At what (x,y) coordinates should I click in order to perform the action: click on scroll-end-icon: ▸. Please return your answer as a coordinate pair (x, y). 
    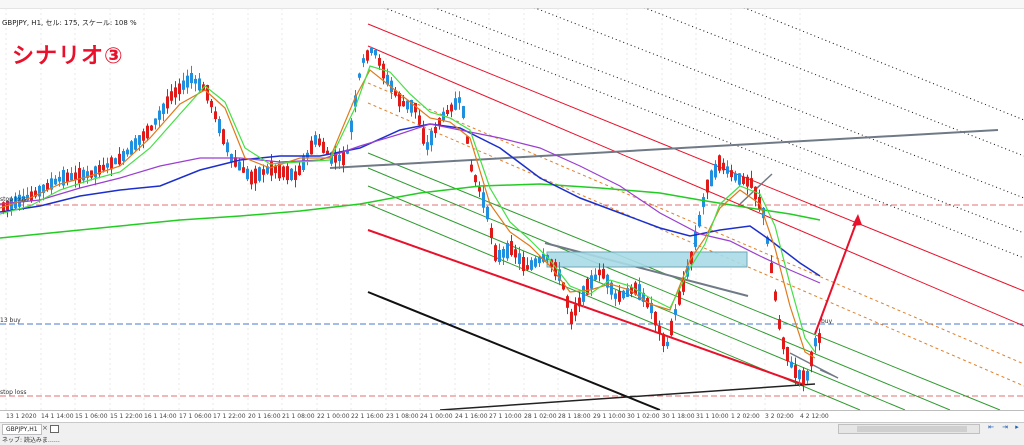
    Looking at the image, I should click on (1017, 427).